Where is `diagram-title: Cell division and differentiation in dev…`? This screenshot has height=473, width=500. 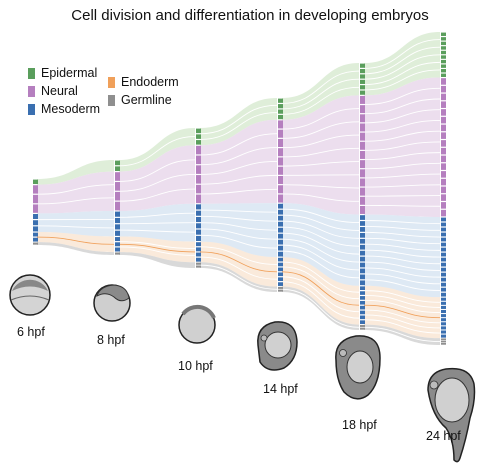 diagram-title: Cell division and differentiation in dev… is located at coordinates (250, 15).